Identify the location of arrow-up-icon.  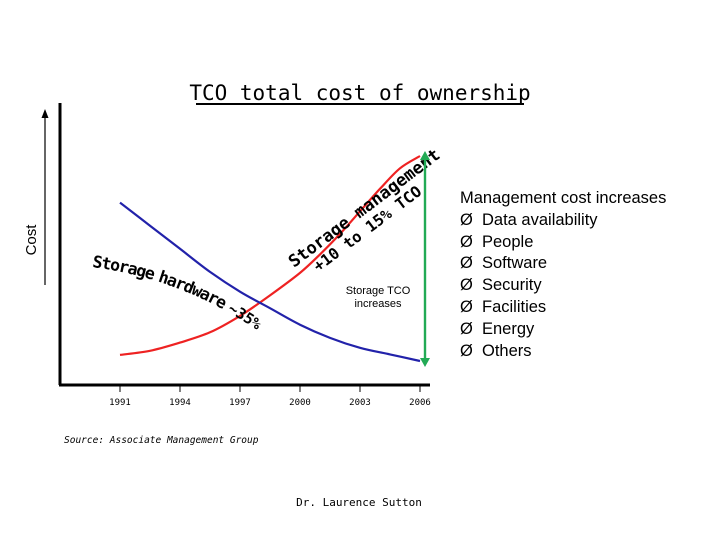
(425, 155).